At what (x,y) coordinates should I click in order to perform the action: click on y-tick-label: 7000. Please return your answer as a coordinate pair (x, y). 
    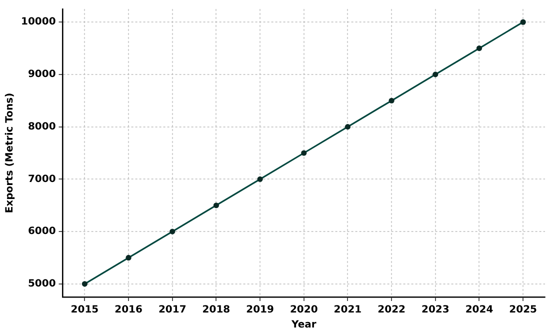
    Looking at the image, I should click on (42, 179).